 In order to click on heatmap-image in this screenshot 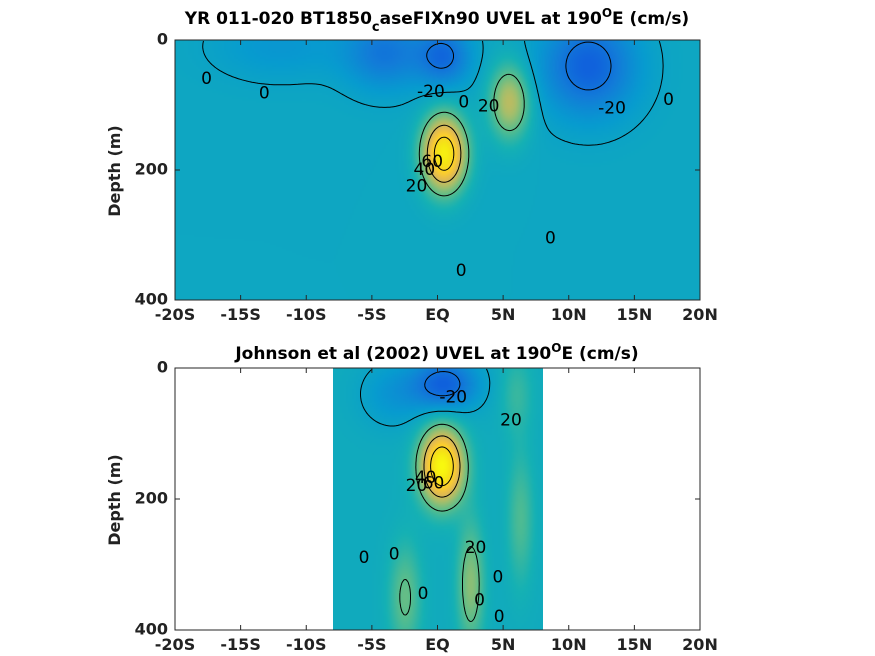, I will do `click(438, 499)`.